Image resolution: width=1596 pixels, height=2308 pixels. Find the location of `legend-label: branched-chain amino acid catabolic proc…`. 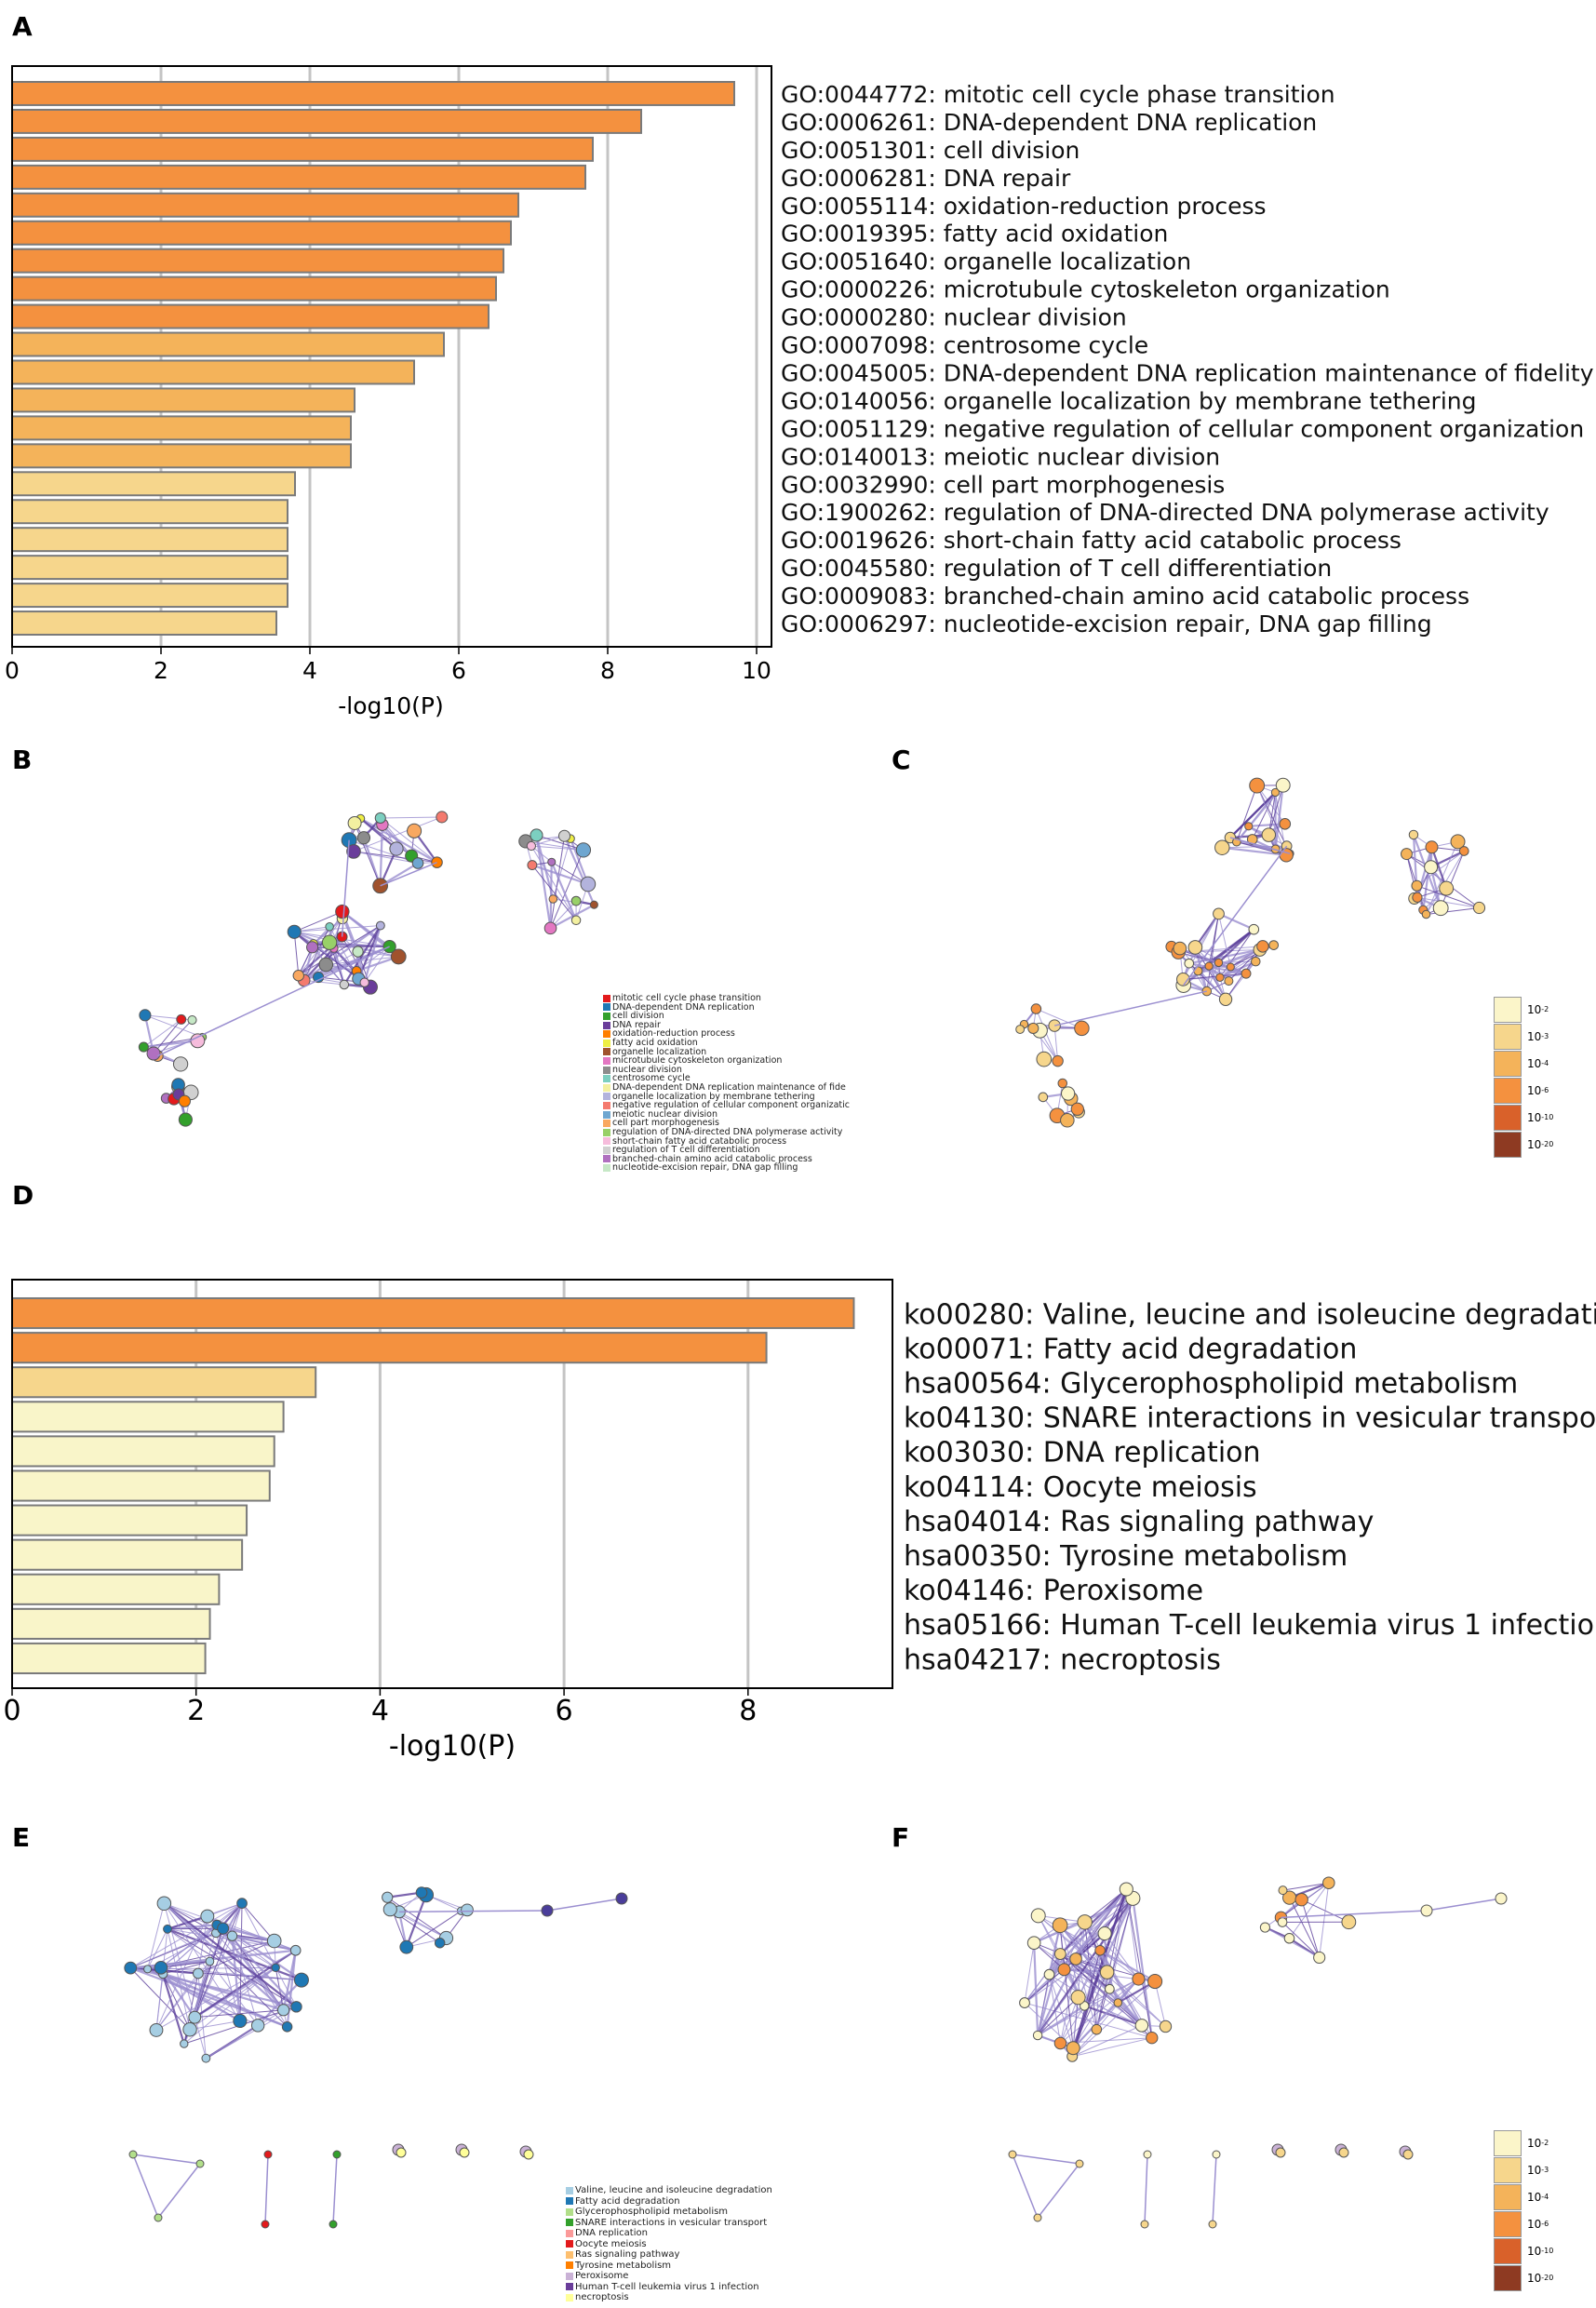

legend-label: branched-chain amino acid catabolic proc… is located at coordinates (712, 1158).